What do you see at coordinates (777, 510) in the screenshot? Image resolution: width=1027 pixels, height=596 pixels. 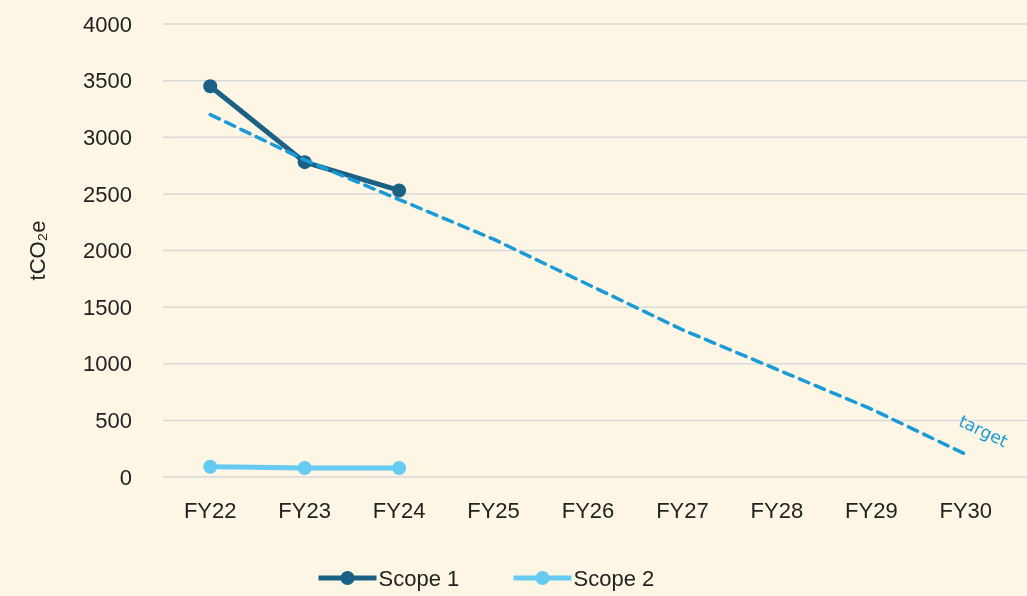 I see `x-tick-label: FY28` at bounding box center [777, 510].